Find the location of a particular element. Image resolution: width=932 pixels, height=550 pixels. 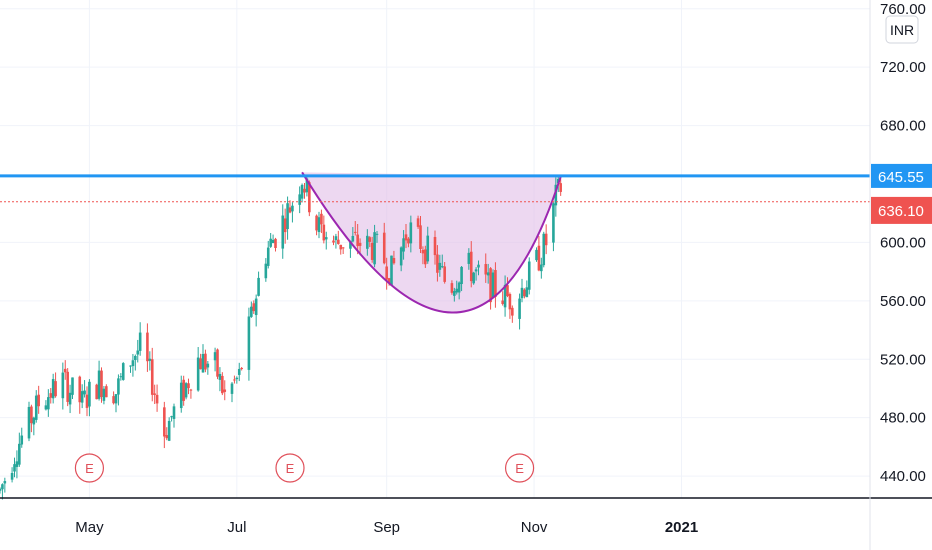

price-tick-label: 720.00 is located at coordinates (903, 67).